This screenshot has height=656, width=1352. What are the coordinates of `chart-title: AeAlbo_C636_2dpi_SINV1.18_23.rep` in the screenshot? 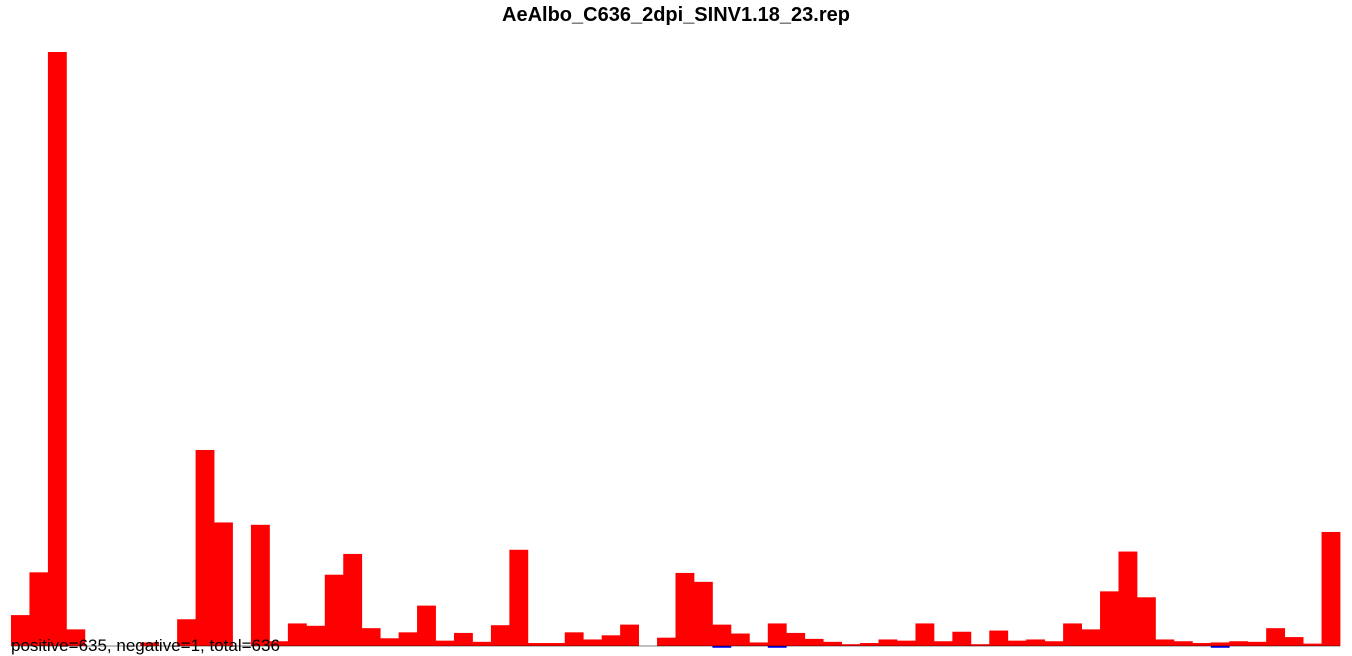 It's located at (676, 15).